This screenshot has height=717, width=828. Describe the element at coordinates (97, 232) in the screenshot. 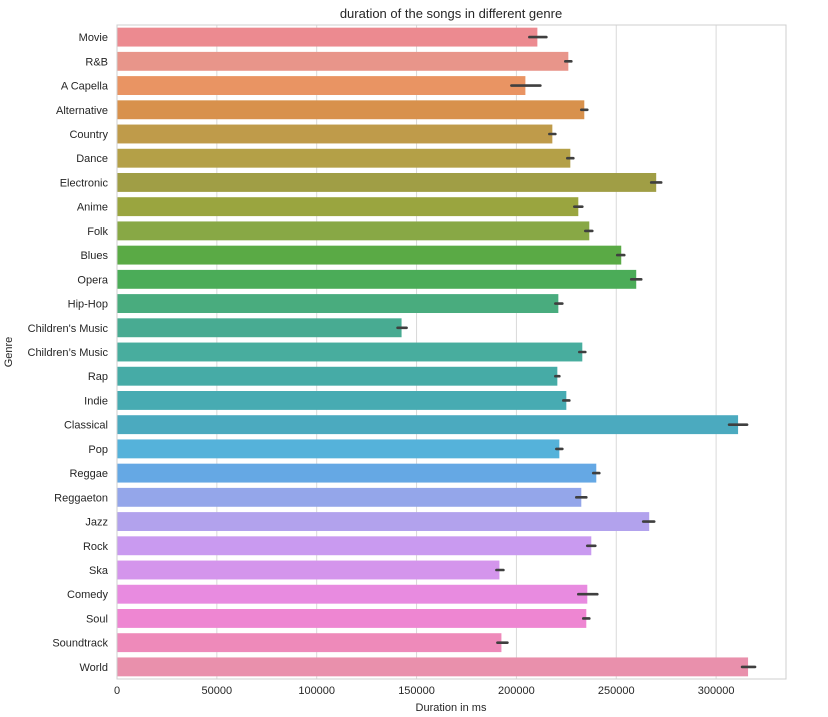

I see `y-tick-label: Folk` at that location.